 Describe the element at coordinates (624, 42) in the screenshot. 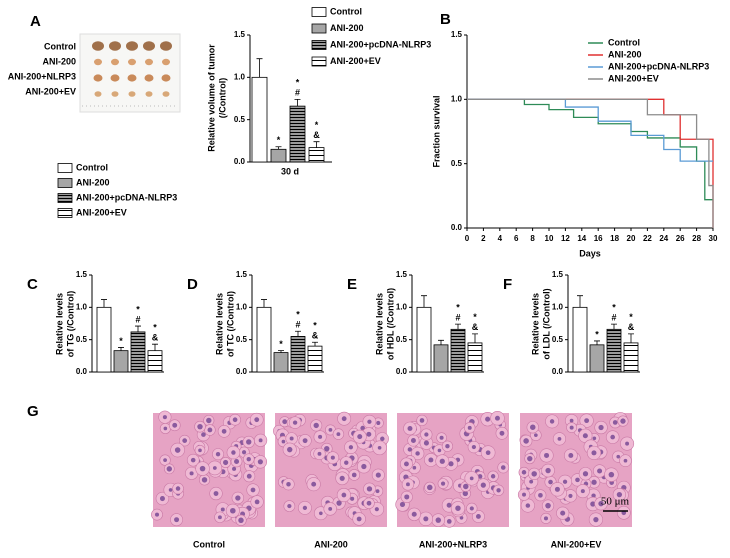

I see `legend-label: Control` at that location.